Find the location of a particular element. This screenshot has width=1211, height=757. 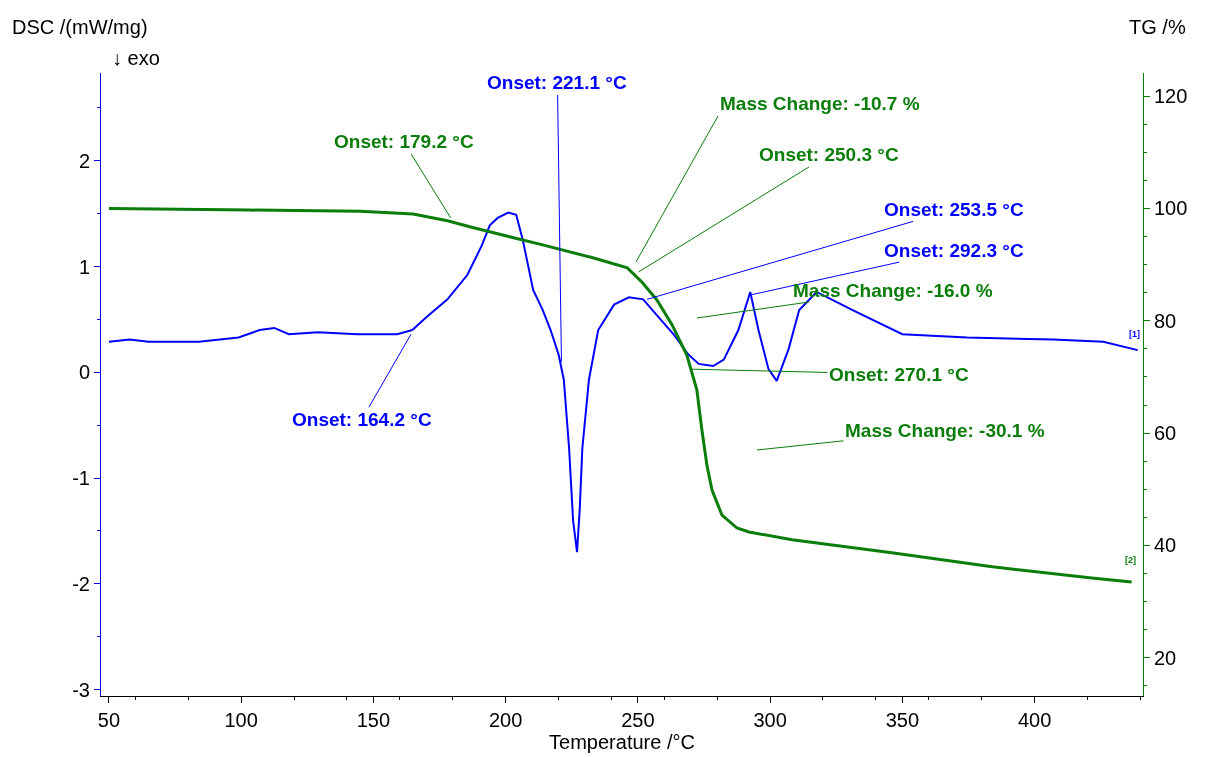

y-tick-label: -2 is located at coordinates (81, 583).